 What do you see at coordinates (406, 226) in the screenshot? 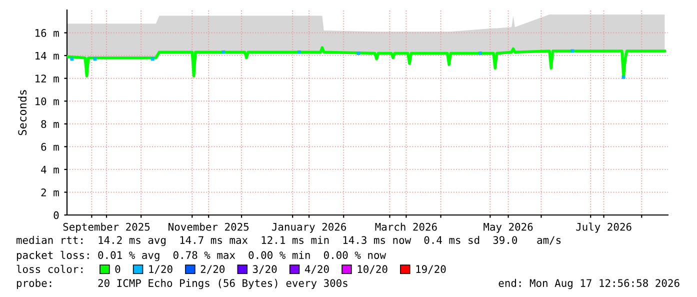
I see `x-tick-label: March 2026` at bounding box center [406, 226].